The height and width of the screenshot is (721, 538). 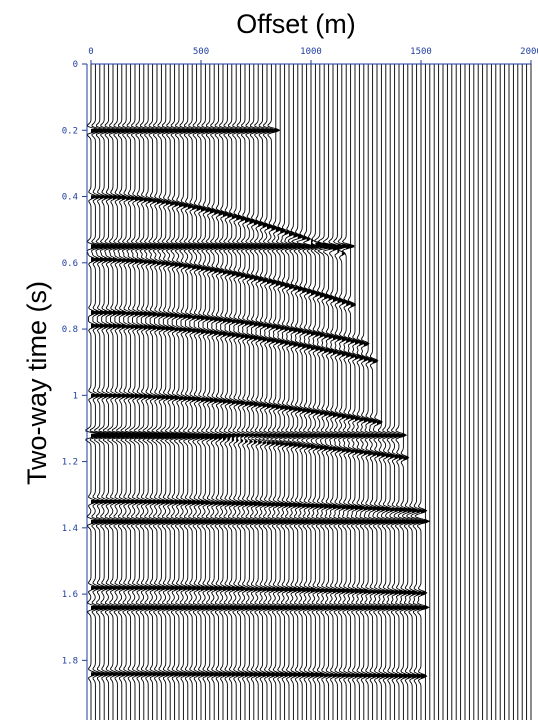 I want to click on y-tick-label: 1, so click(x=75, y=396).